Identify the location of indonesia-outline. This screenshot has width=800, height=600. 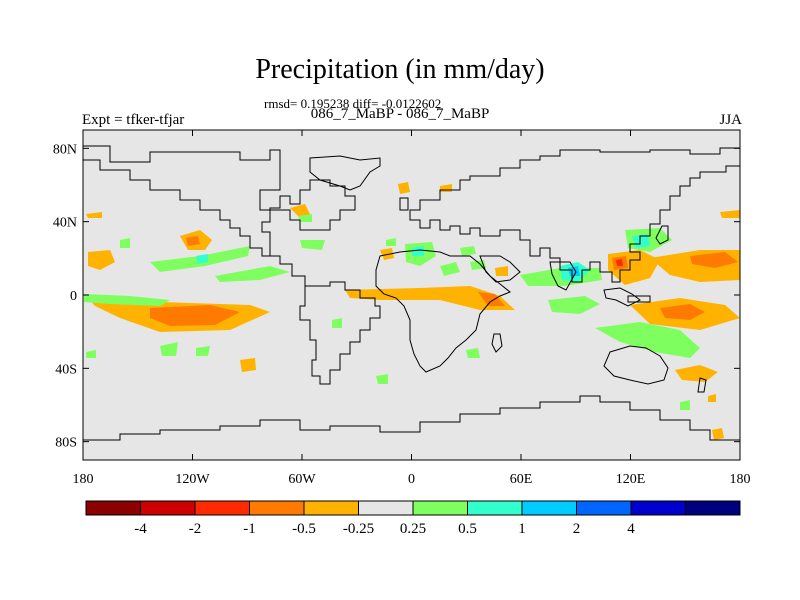
(639, 299).